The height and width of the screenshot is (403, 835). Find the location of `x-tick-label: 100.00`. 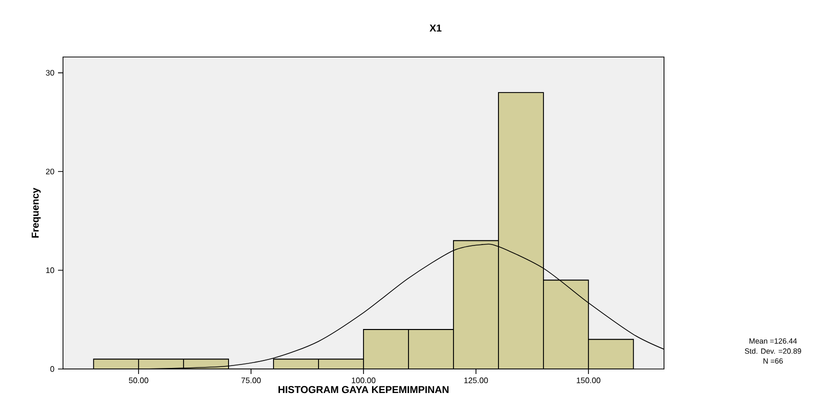

x-tick-label: 100.00 is located at coordinates (364, 381).